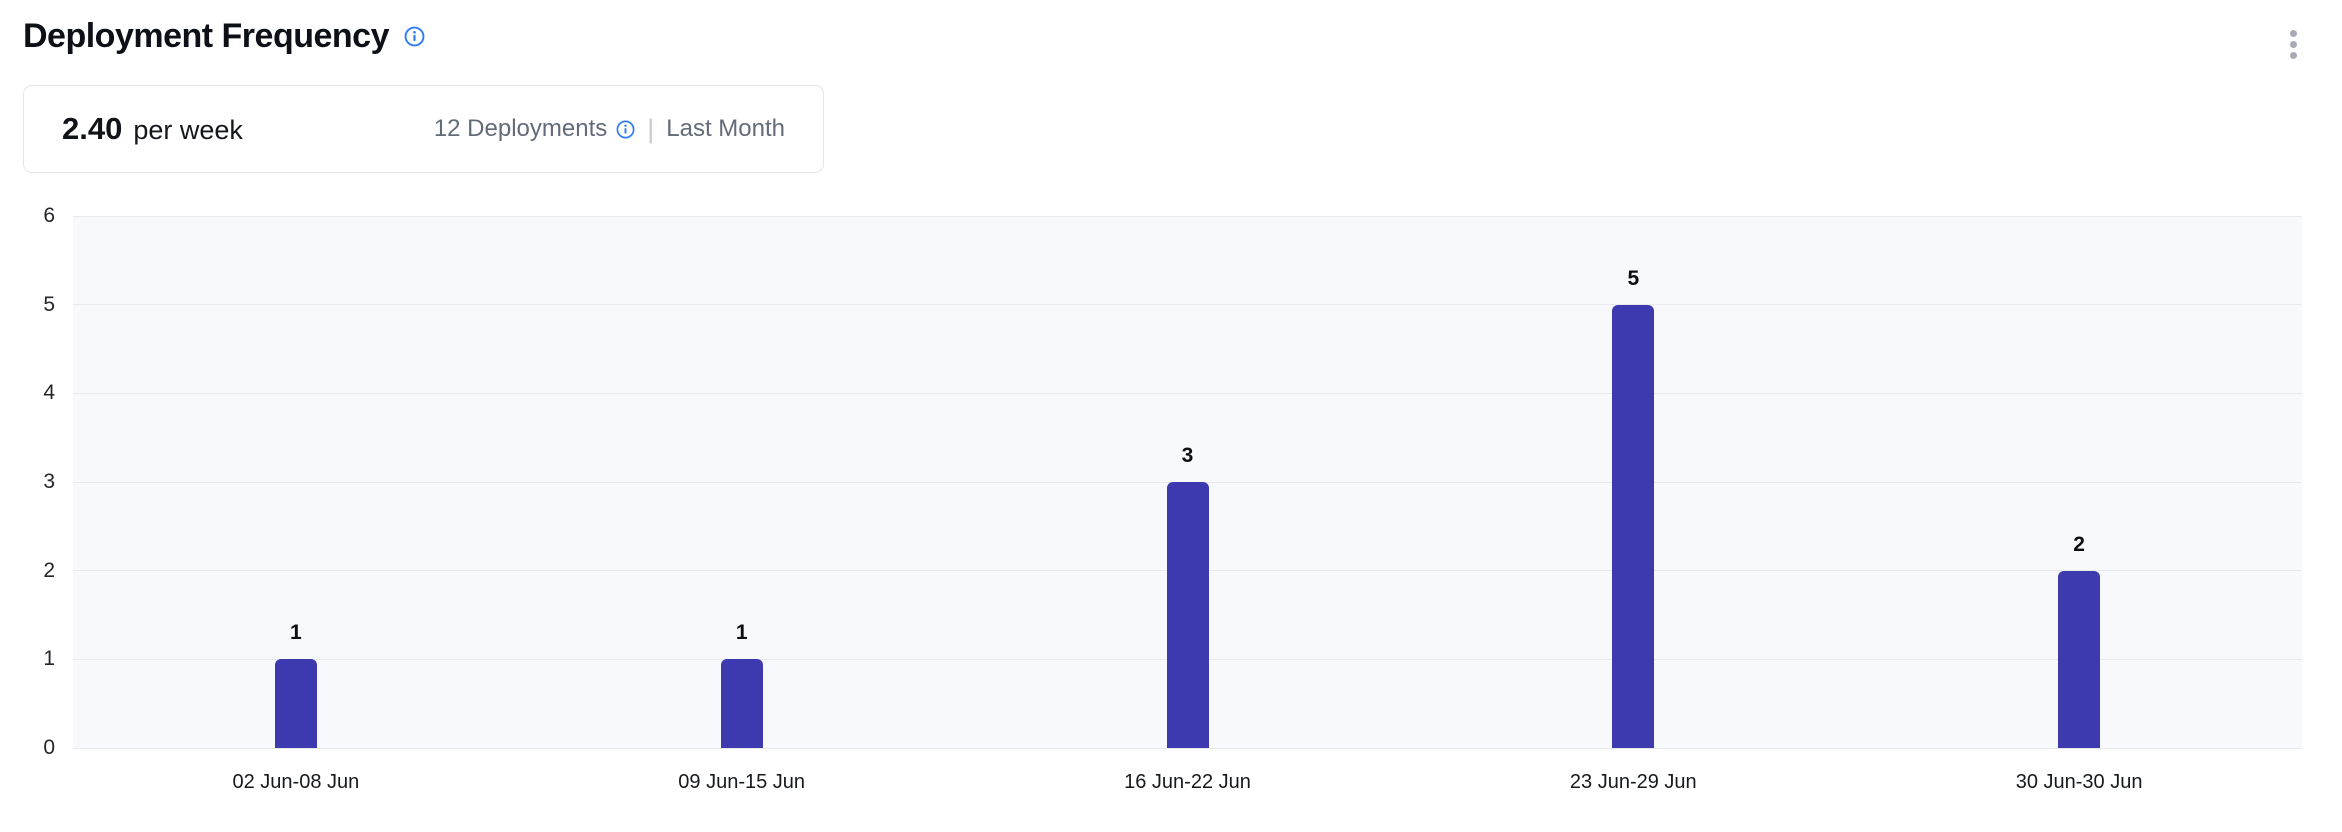  I want to click on y-axis-label: 4, so click(49, 393).